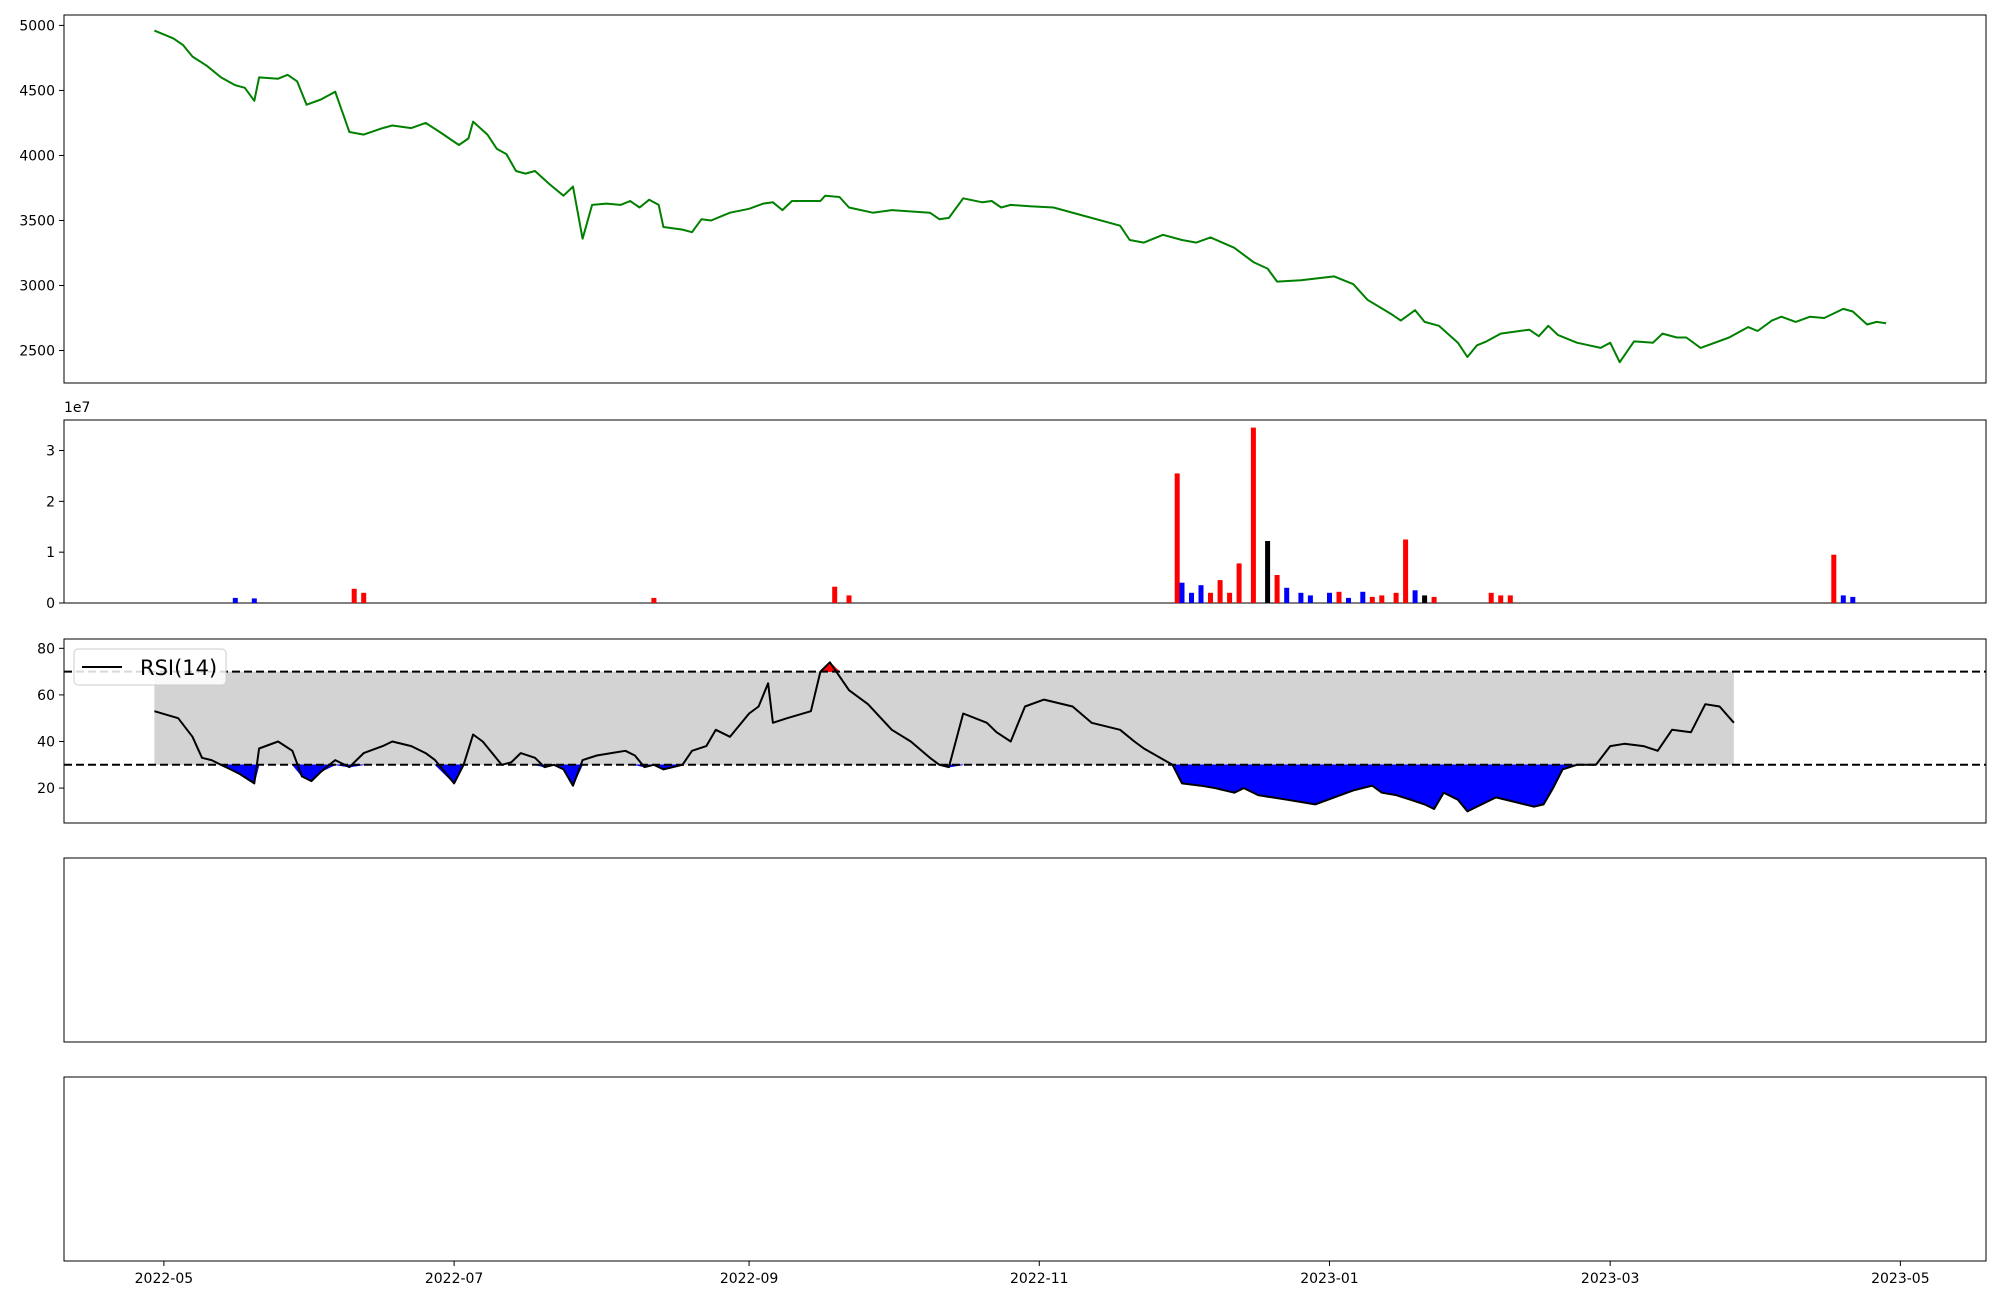  Describe the element at coordinates (50, 553) in the screenshot. I see `volume-ytick-label: 1` at that location.